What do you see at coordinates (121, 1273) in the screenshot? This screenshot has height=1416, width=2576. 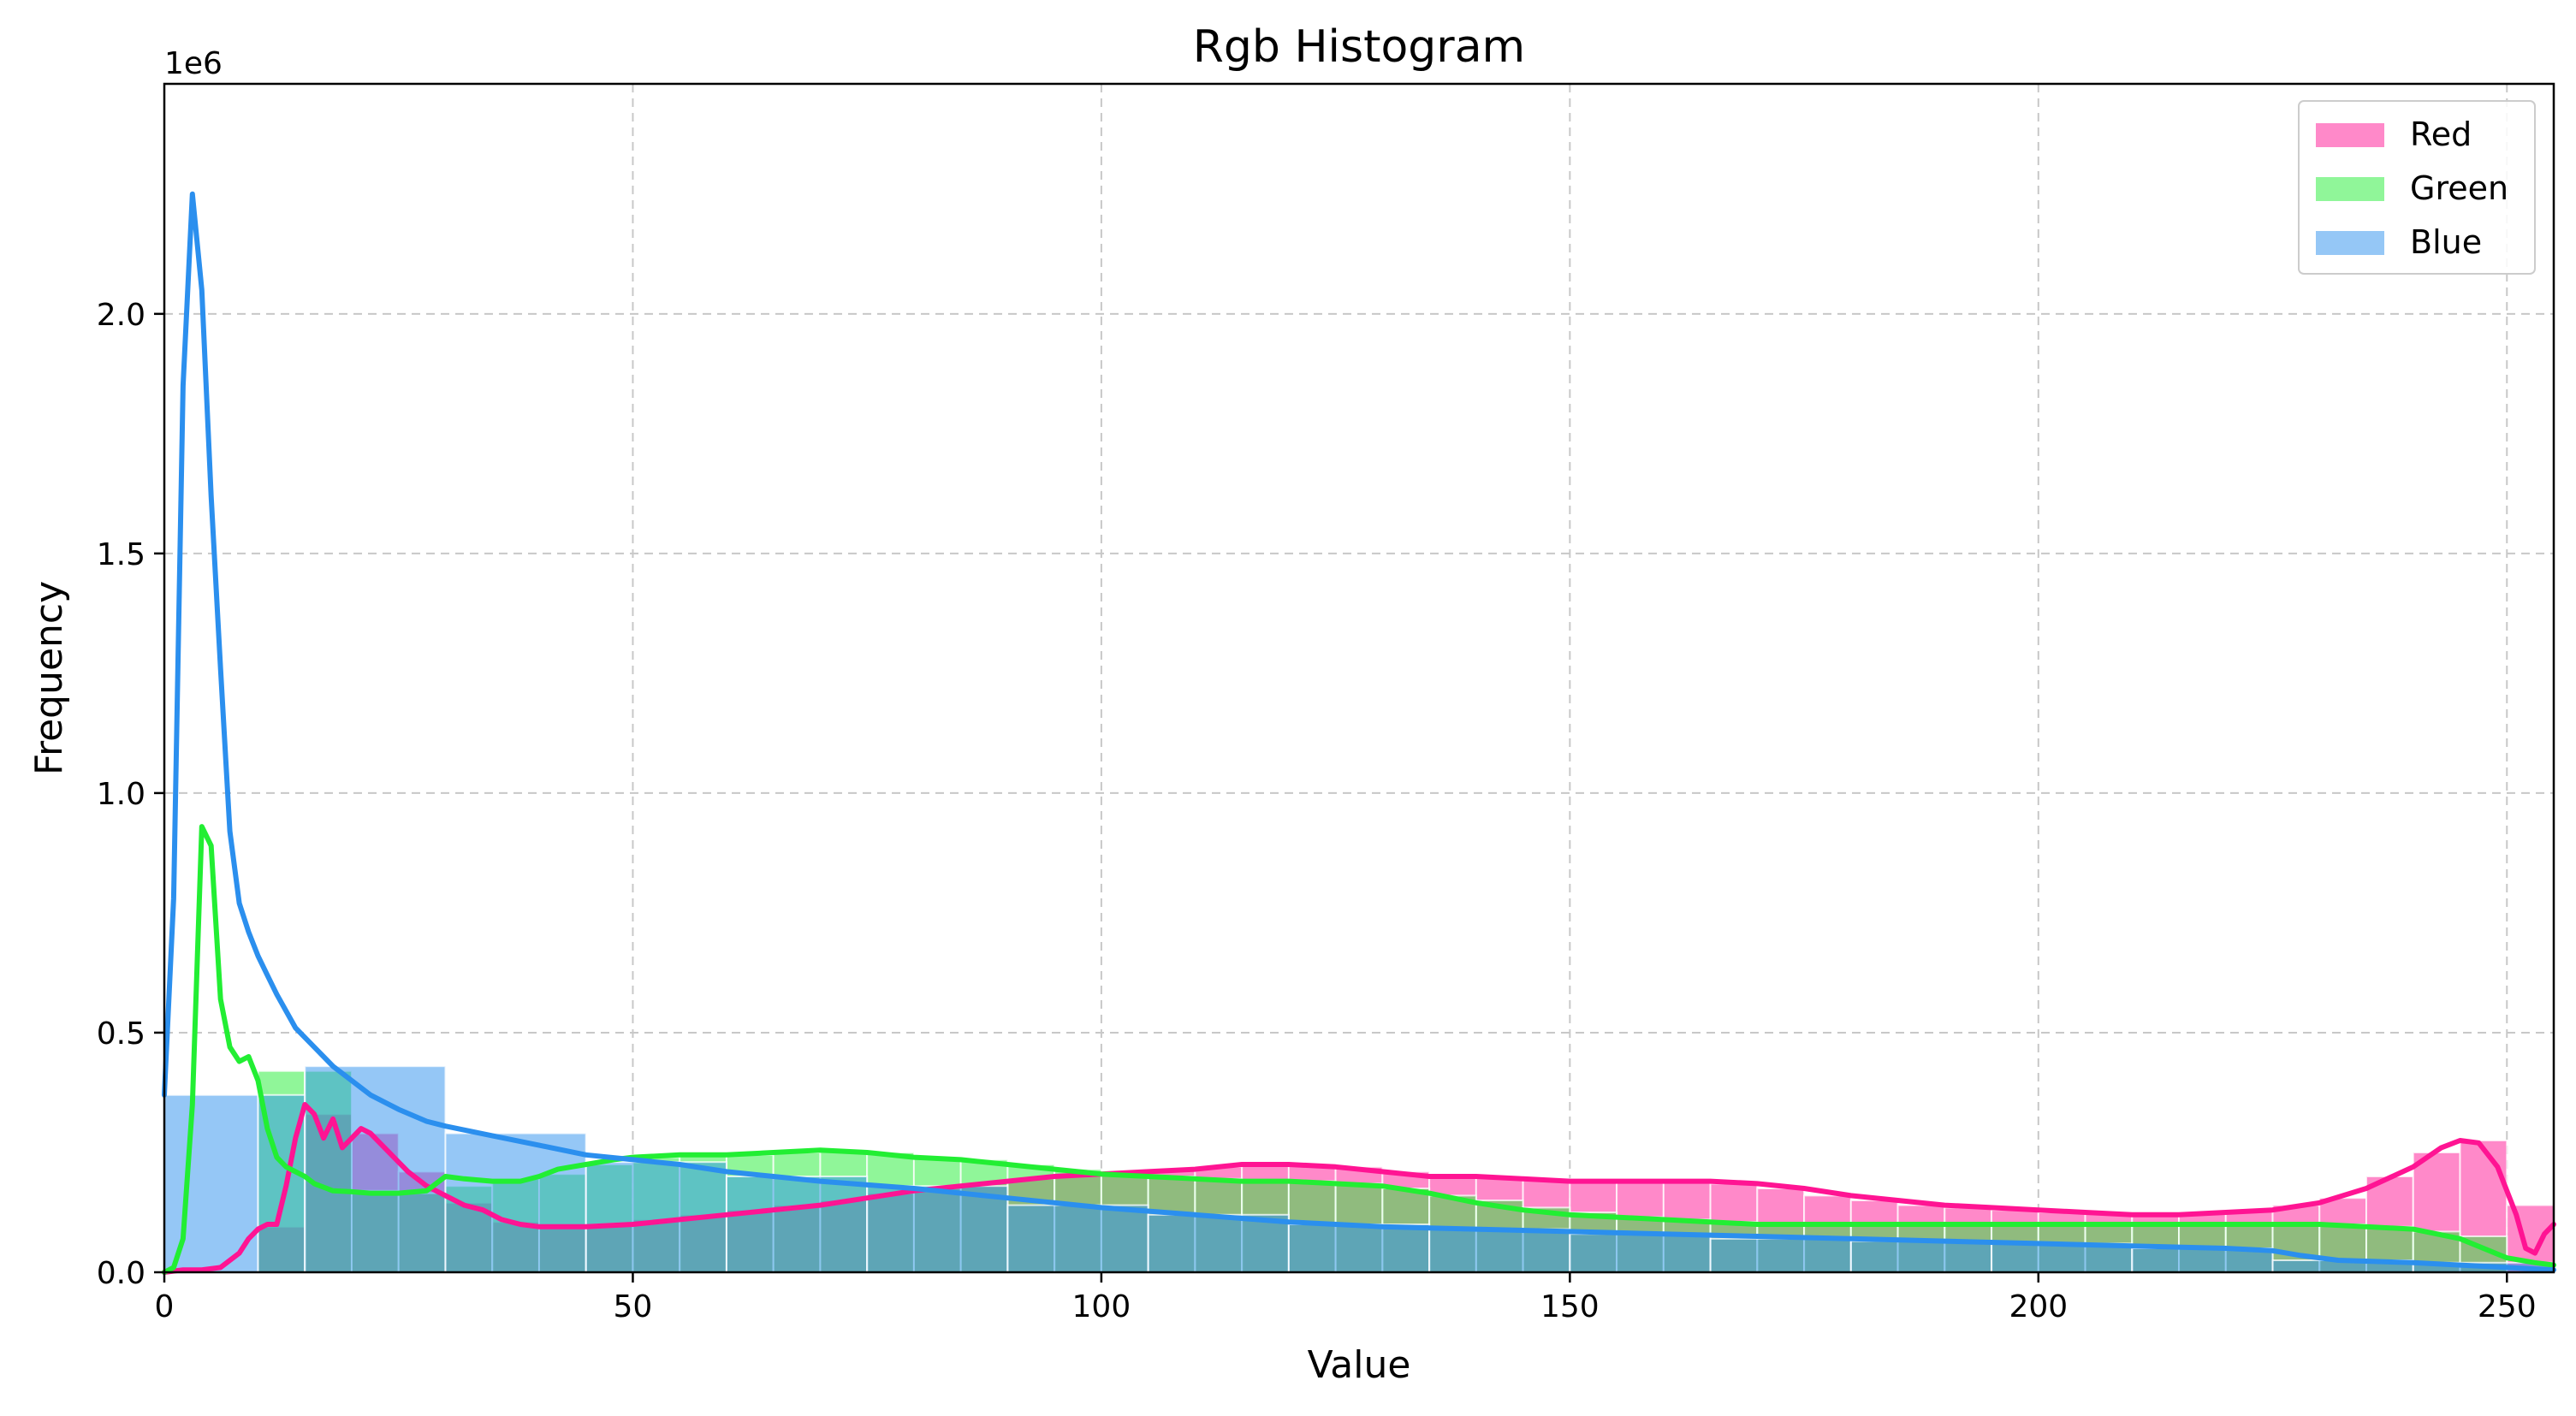 I see `y-tick-label-0: 0.0` at bounding box center [121, 1273].